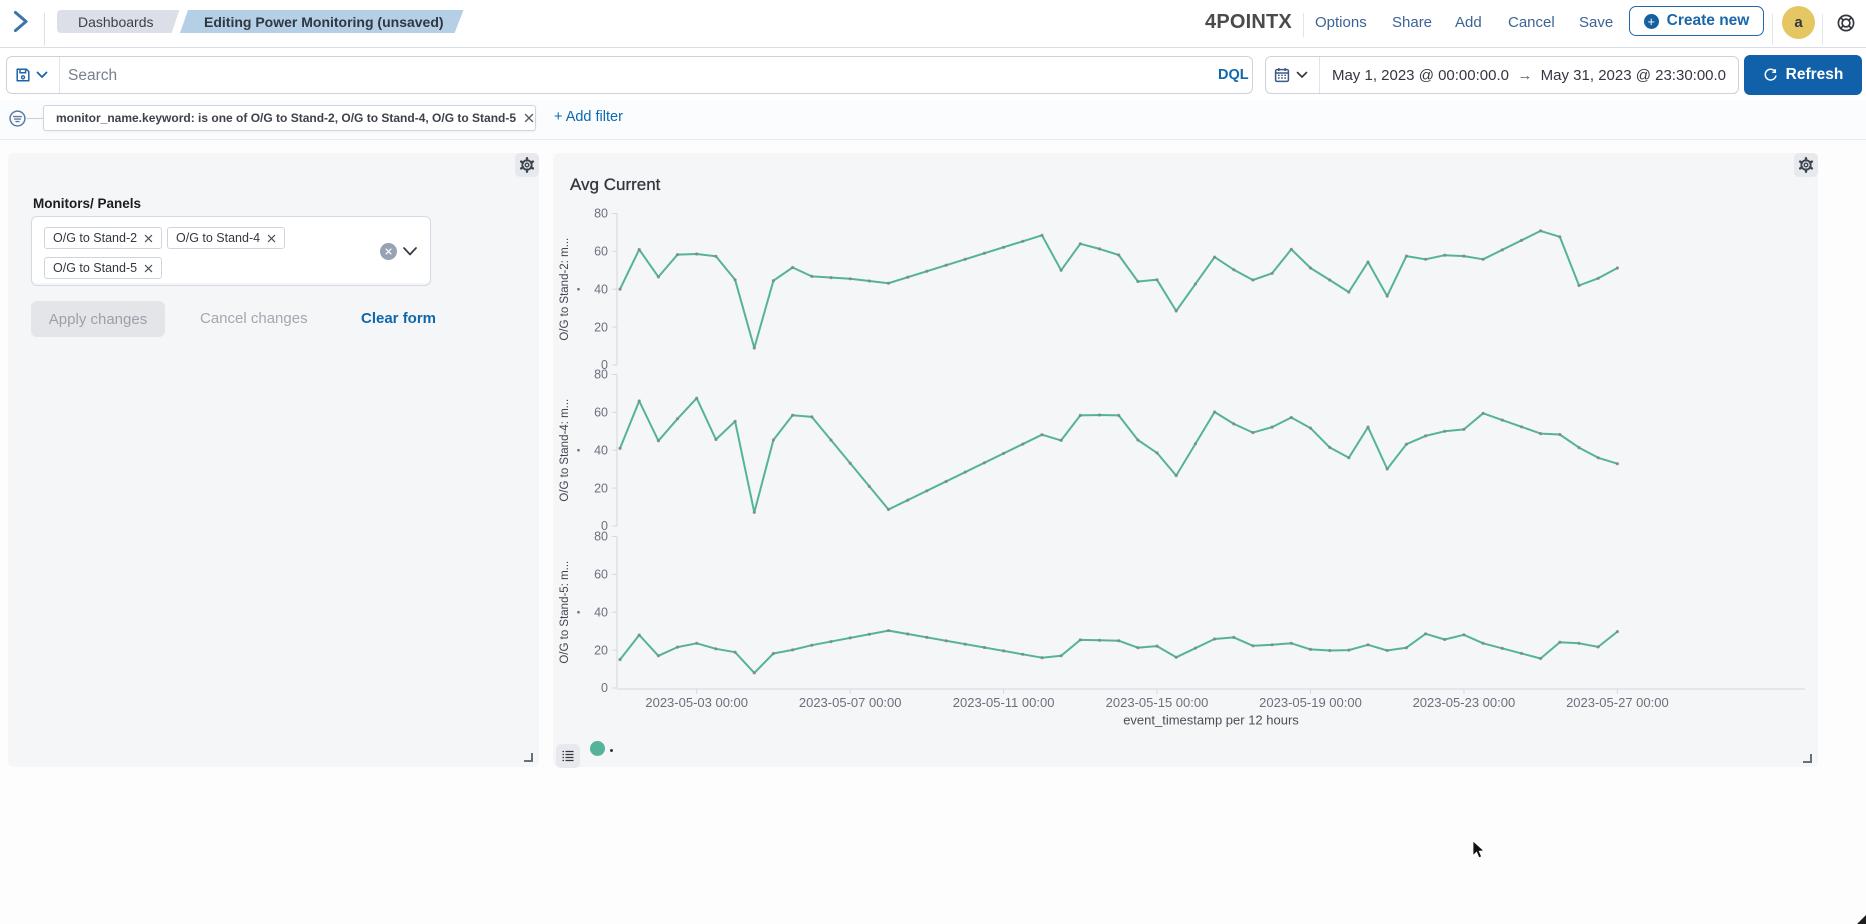  Describe the element at coordinates (565, 612) in the screenshot. I see `svg-text:O/G to Stand-5: m...: O/G to Stand-5` at that location.